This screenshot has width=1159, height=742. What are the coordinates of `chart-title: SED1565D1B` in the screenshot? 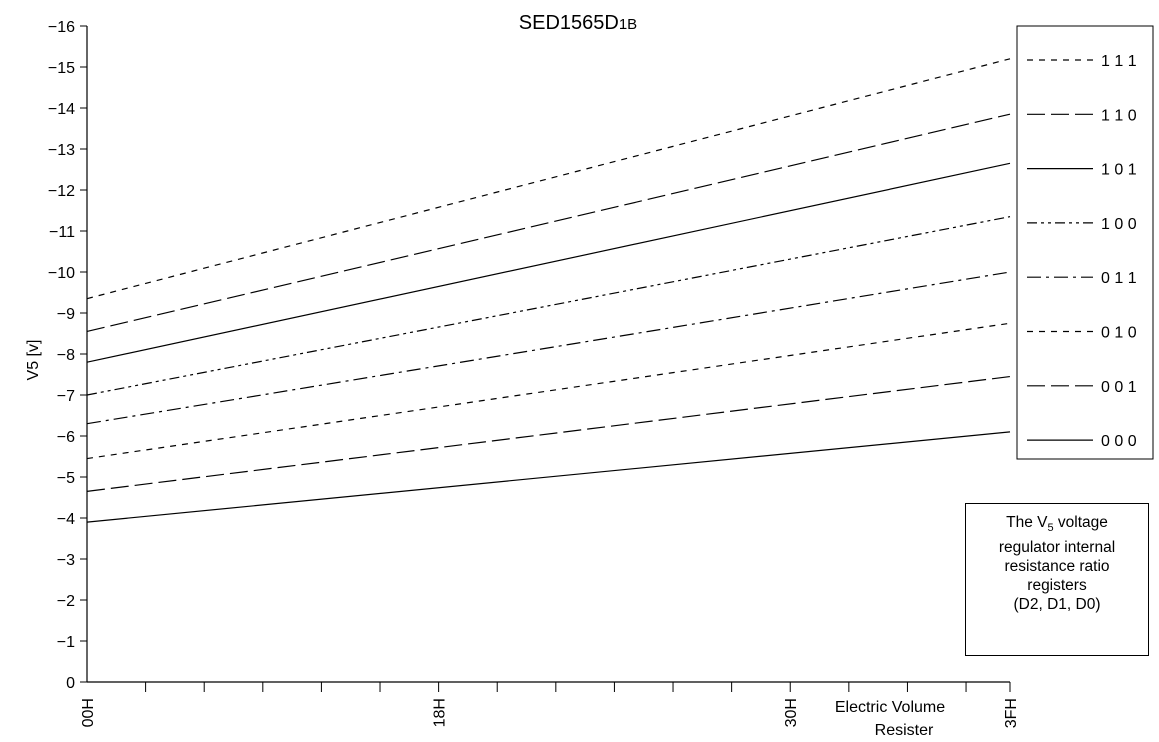 It's located at (578, 23).